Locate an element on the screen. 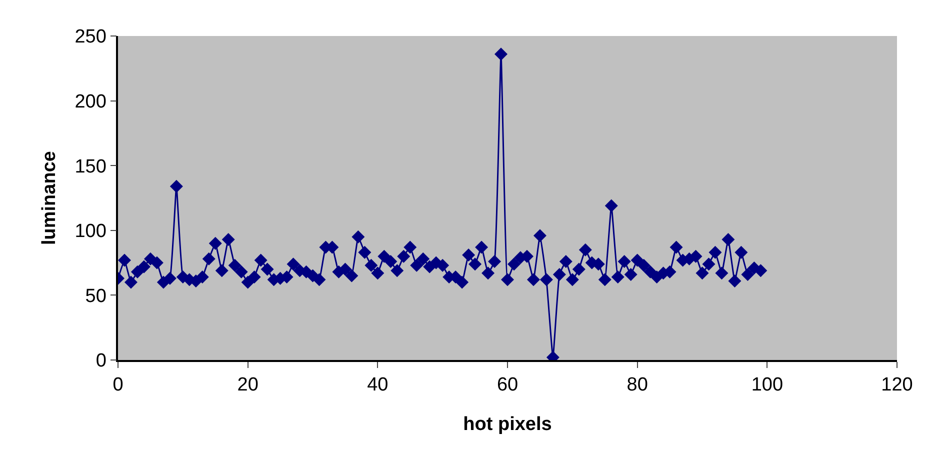  y-tick-label: 250 is located at coordinates (90, 37).